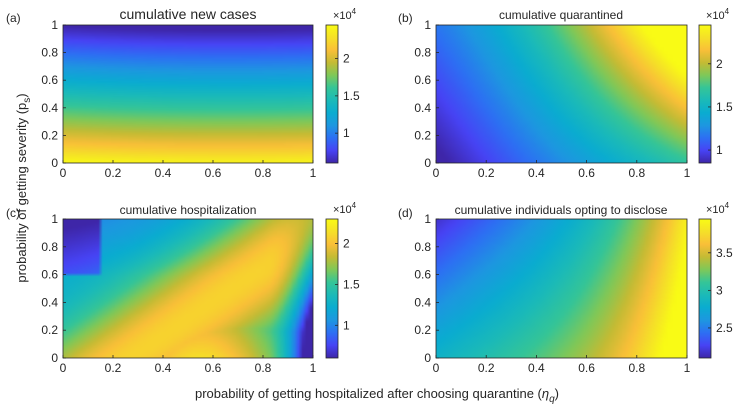 This screenshot has width=754, height=412. Describe the element at coordinates (562, 365) in the screenshot. I see `x-ticks-d: 0 0.2 0.4 0.6 0.8 1` at that location.